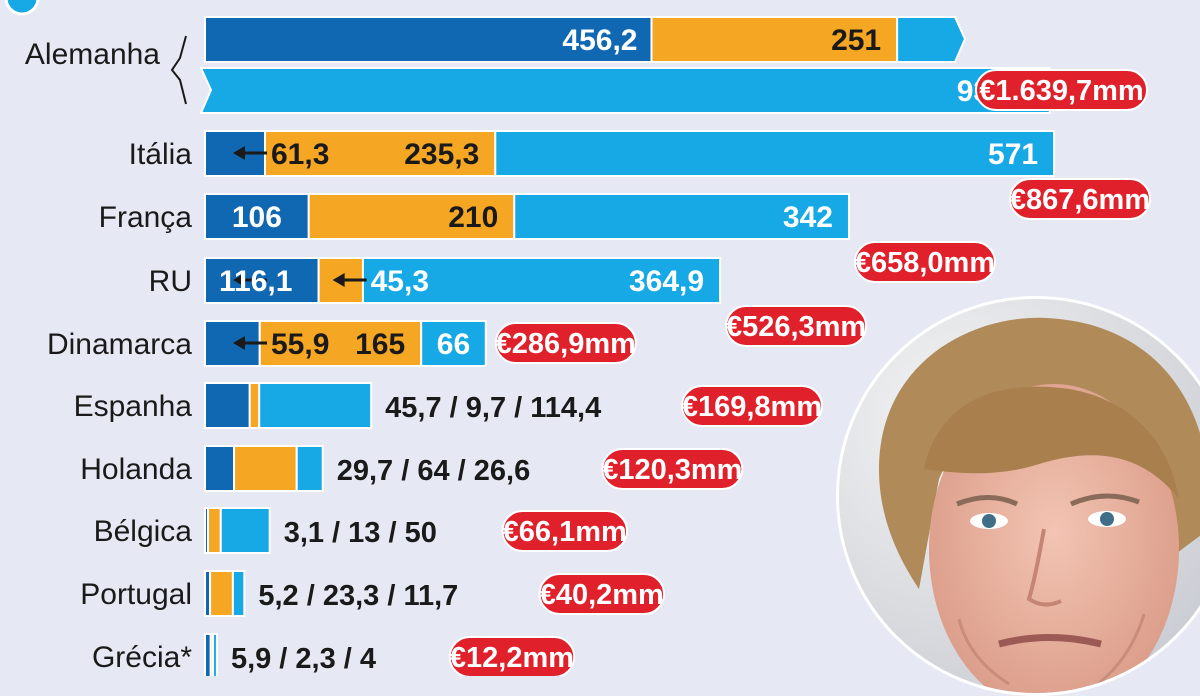  What do you see at coordinates (380, 344) in the screenshot?
I see `value-label: 165` at bounding box center [380, 344].